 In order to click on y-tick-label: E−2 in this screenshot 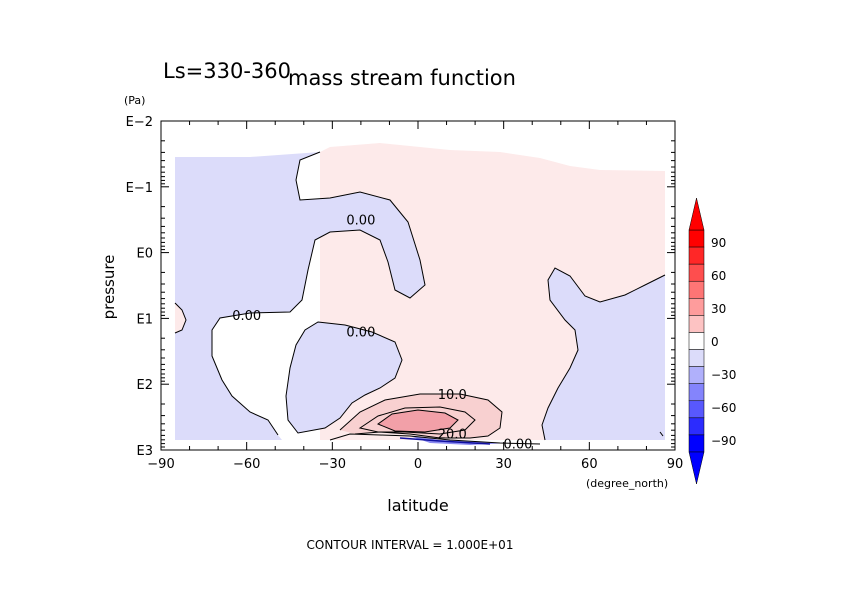, I will do `click(139, 122)`.